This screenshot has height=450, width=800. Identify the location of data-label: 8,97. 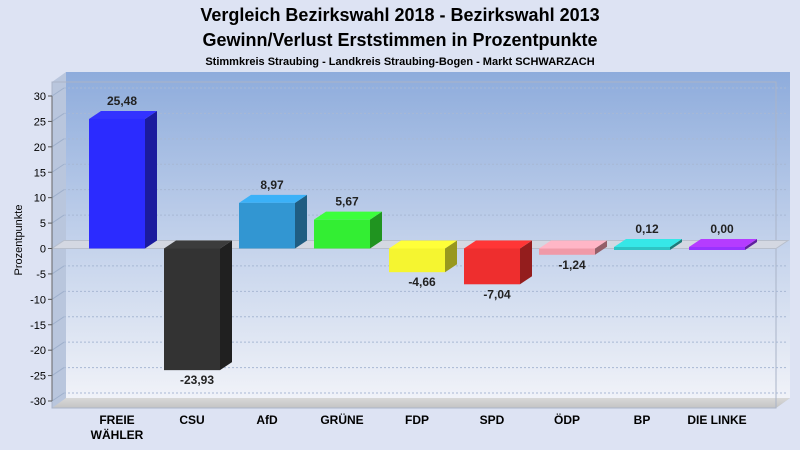
(272, 185).